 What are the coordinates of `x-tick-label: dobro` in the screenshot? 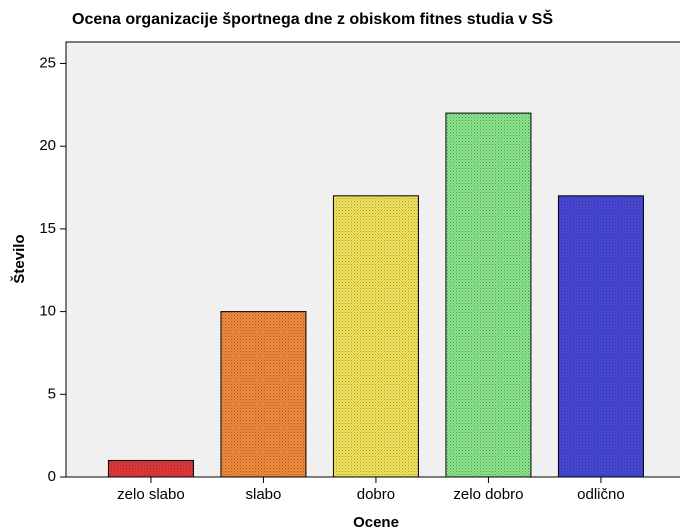 It's located at (376, 494).